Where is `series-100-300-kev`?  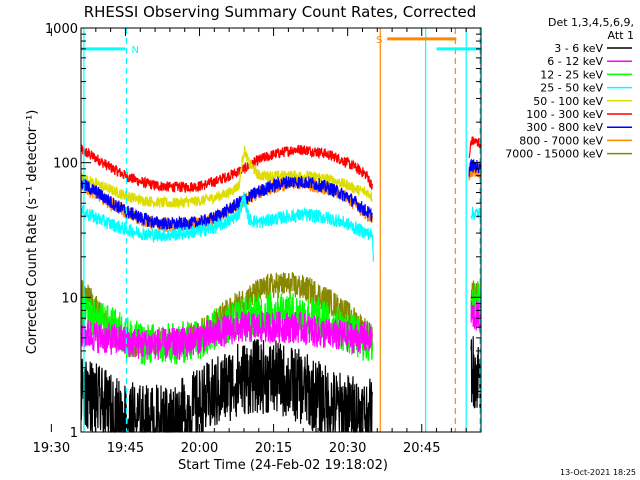 series-100-300-kev is located at coordinates (281, 165).